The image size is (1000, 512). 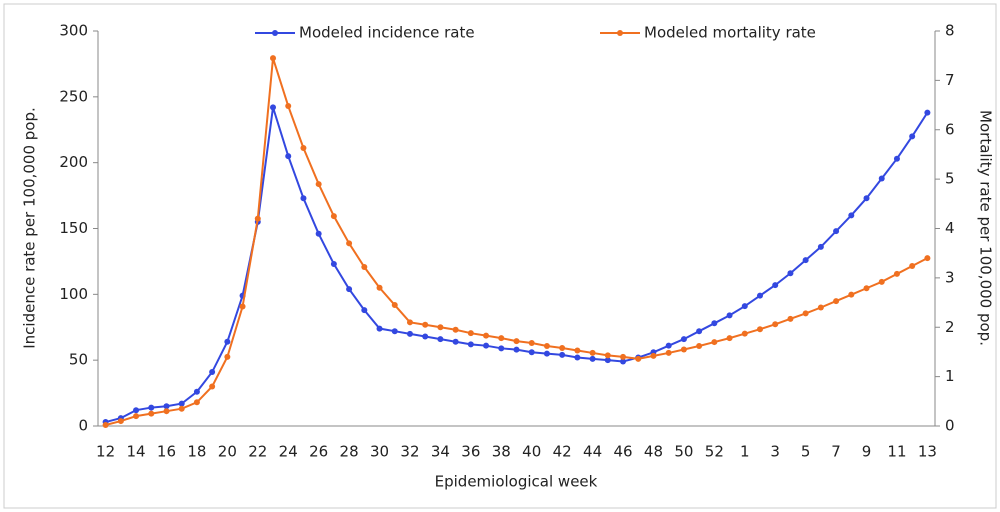 I want to click on y-tick-label: 50, so click(x=78, y=360).